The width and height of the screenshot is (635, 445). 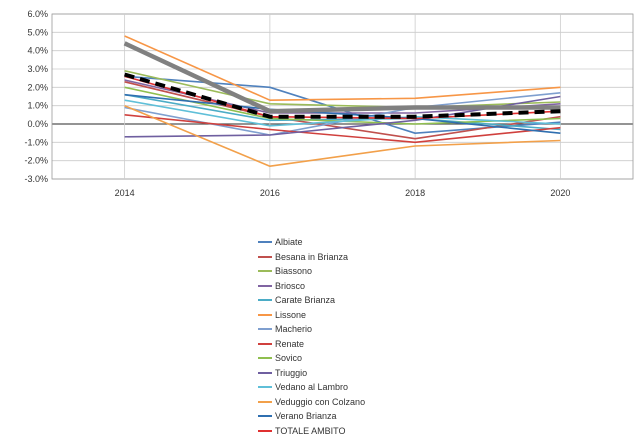 I want to click on legend-item: Macherio, so click(x=311, y=329).